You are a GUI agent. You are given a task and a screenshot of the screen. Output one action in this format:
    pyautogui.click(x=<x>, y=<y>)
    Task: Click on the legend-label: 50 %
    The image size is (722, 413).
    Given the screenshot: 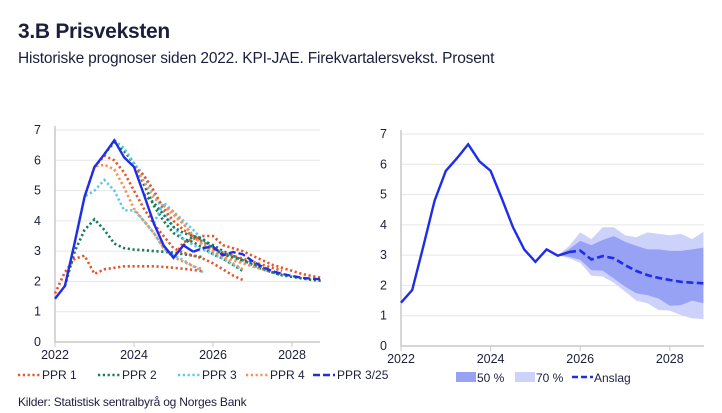 What is the action you would take?
    pyautogui.click(x=491, y=378)
    